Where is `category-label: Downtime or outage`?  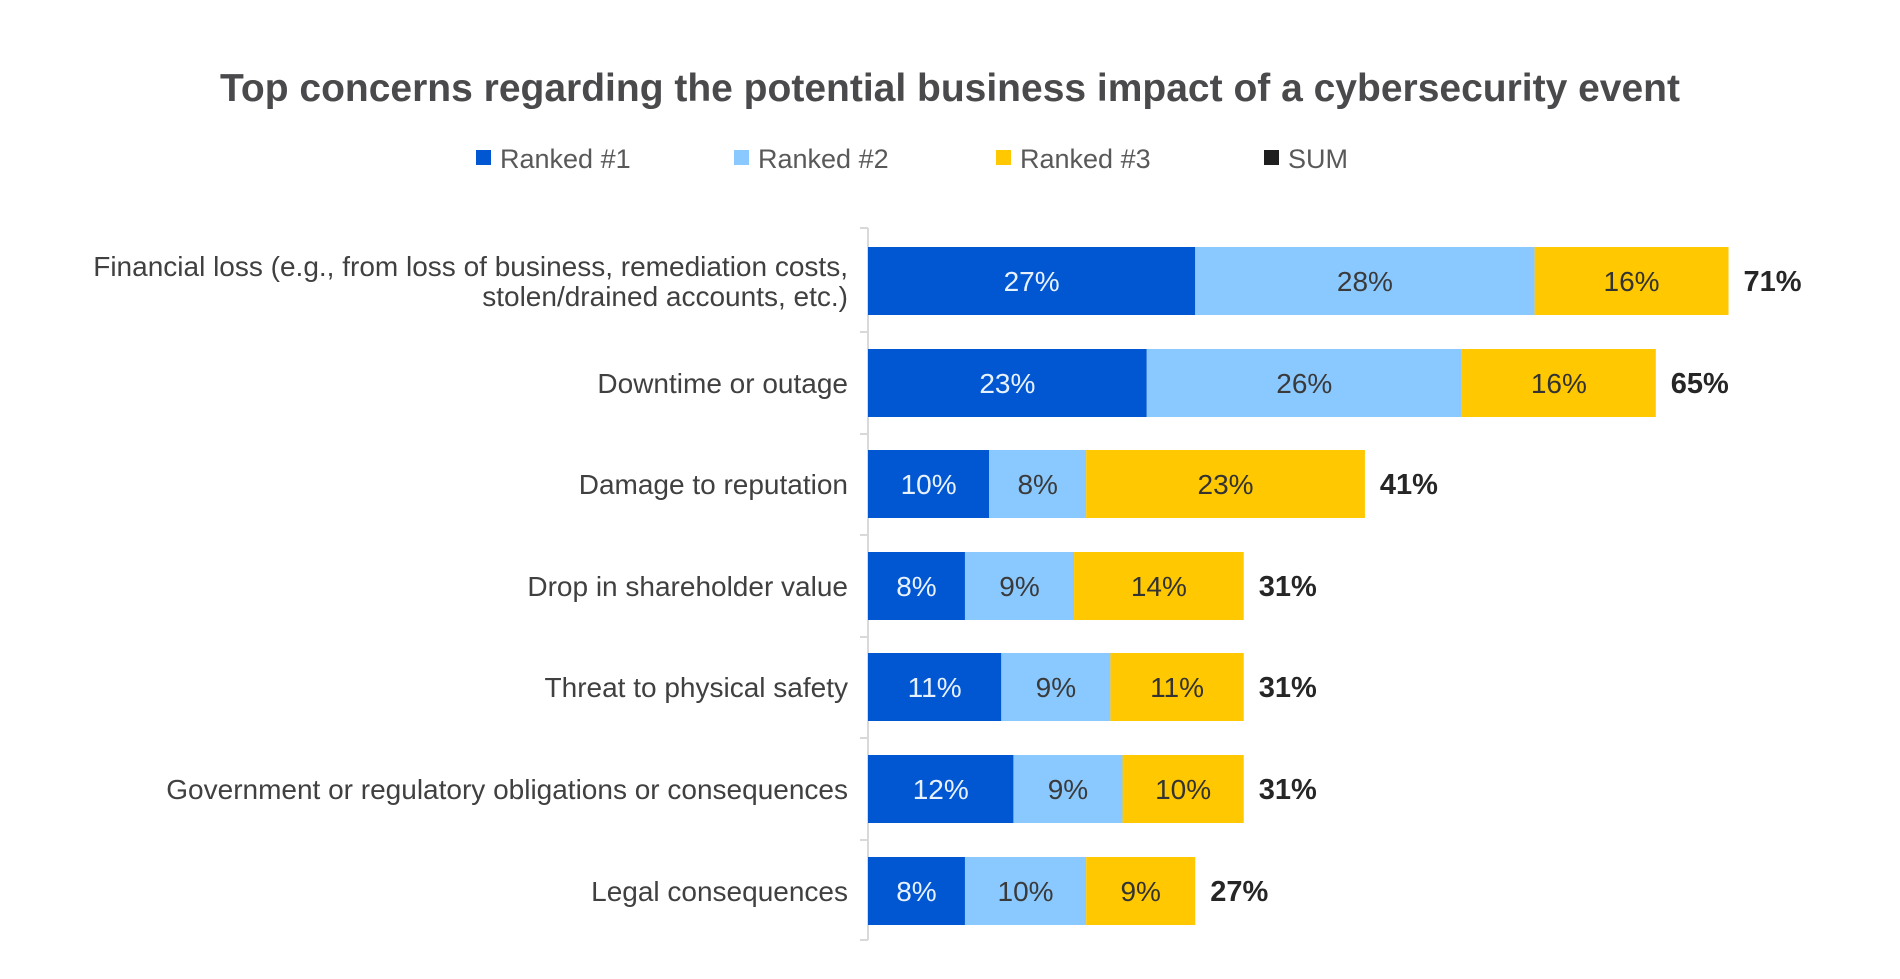 category-label: Downtime or outage is located at coordinates (722, 383).